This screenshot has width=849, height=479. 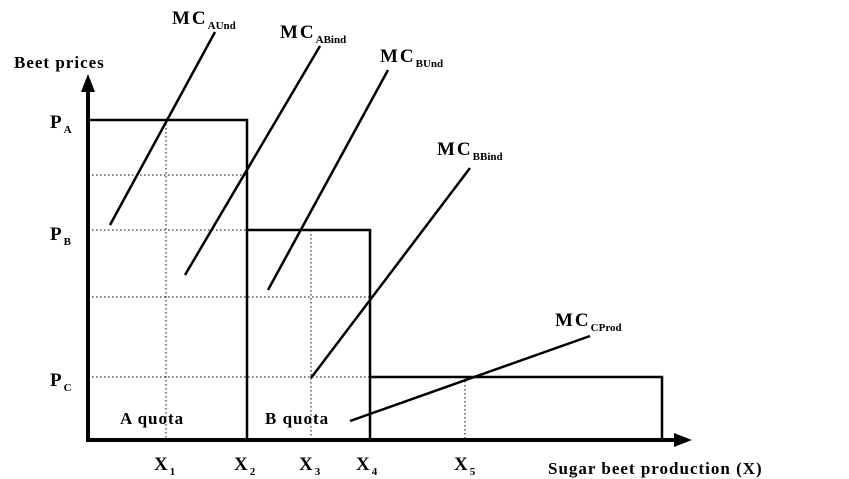 I want to click on price-step-a, so click(x=168, y=279).